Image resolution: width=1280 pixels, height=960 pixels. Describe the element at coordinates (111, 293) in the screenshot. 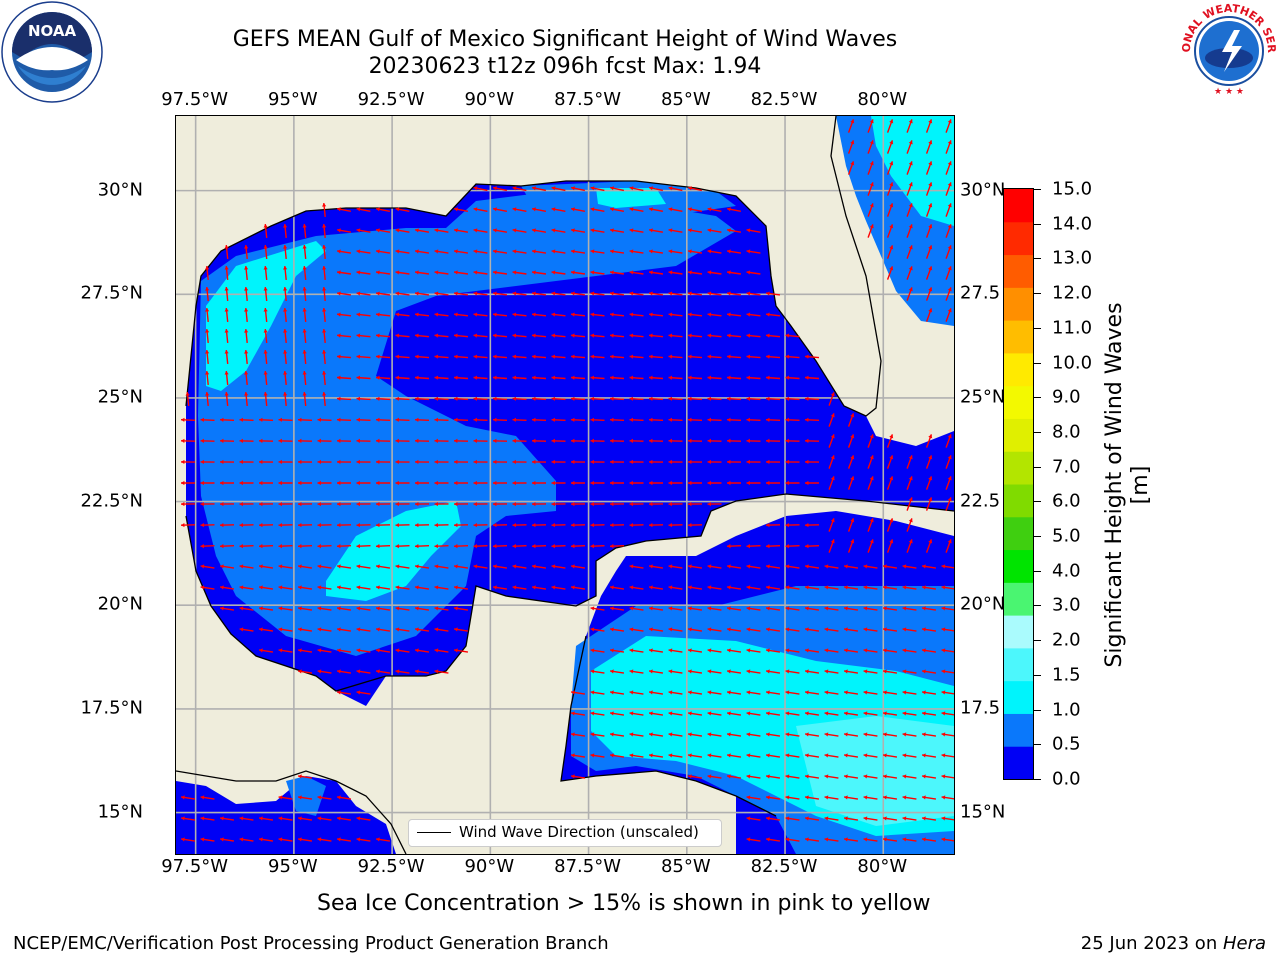

I see `latitude-label: 27.5°N` at that location.